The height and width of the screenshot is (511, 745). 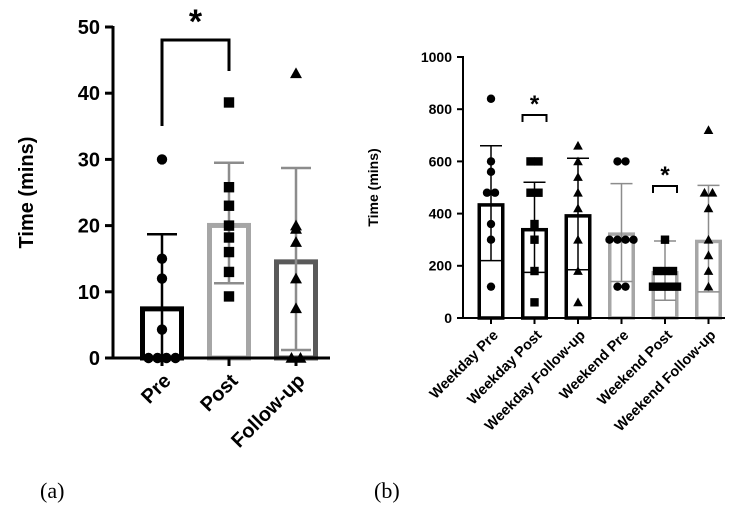 I want to click on y-tick-label: 20, so click(x=89, y=227).